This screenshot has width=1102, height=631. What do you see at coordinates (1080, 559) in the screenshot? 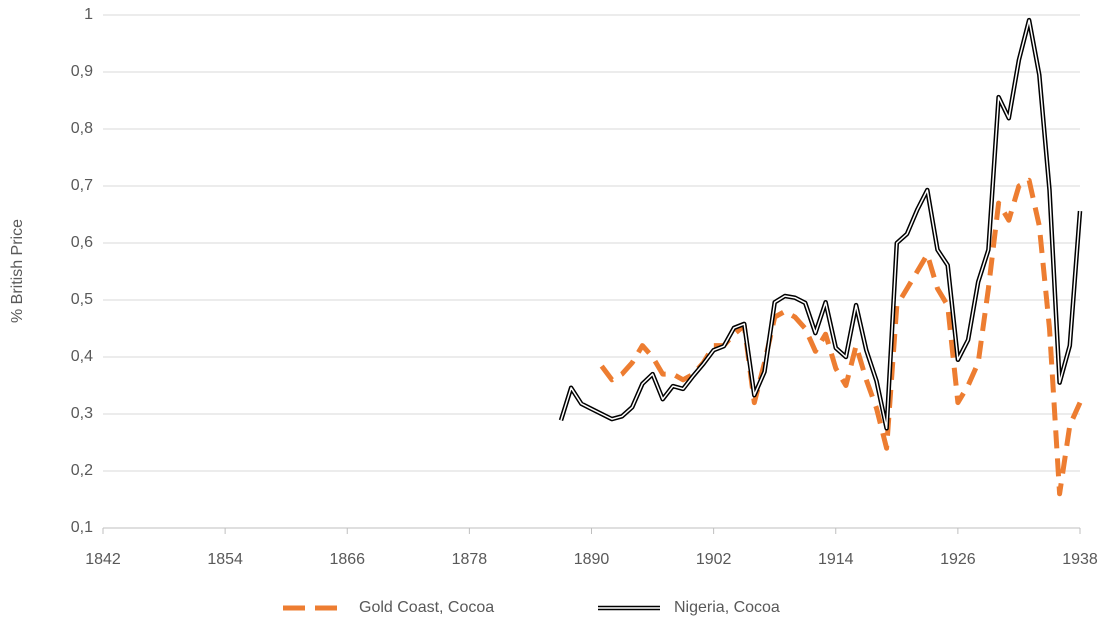
I see `x-tick-label: 1938` at bounding box center [1080, 559].